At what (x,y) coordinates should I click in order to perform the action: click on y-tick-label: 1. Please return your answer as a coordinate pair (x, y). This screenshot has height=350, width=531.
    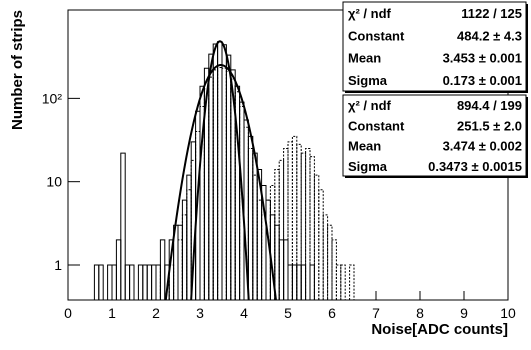
    Looking at the image, I should click on (58, 265).